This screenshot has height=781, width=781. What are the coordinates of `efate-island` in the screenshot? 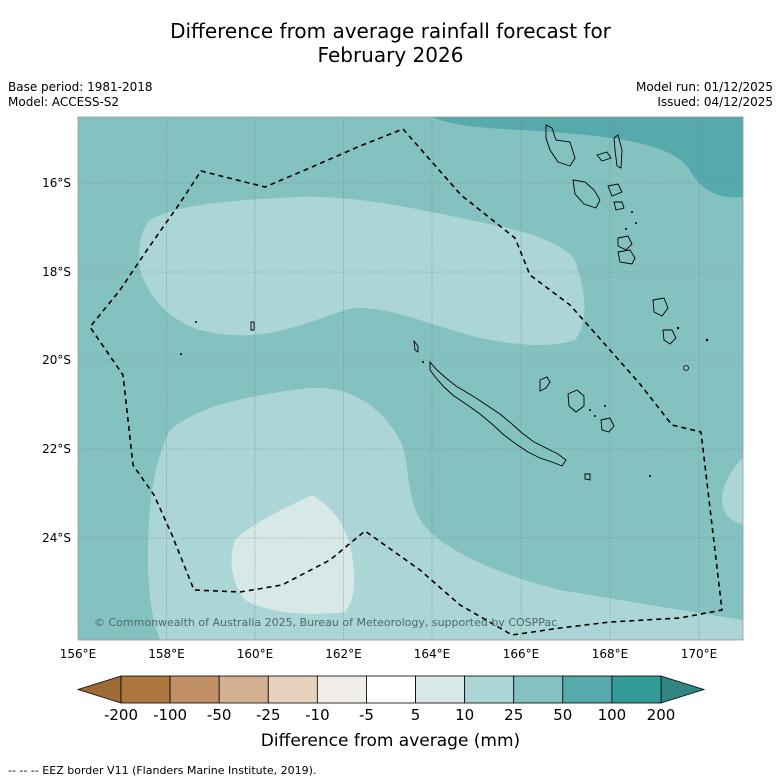 It's located at (625, 243).